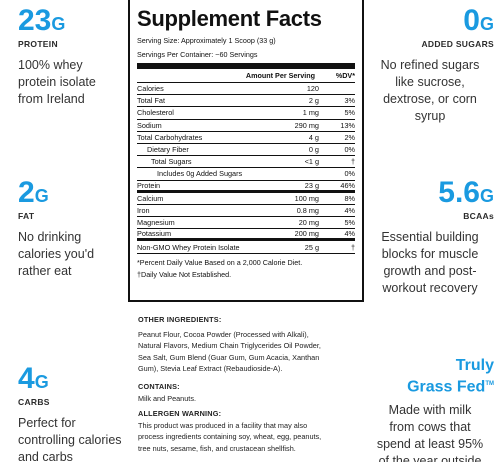 The image size is (500, 462). Describe the element at coordinates (310, 113) in the screenshot. I see `nutrient-amount: 1 mg` at that location.